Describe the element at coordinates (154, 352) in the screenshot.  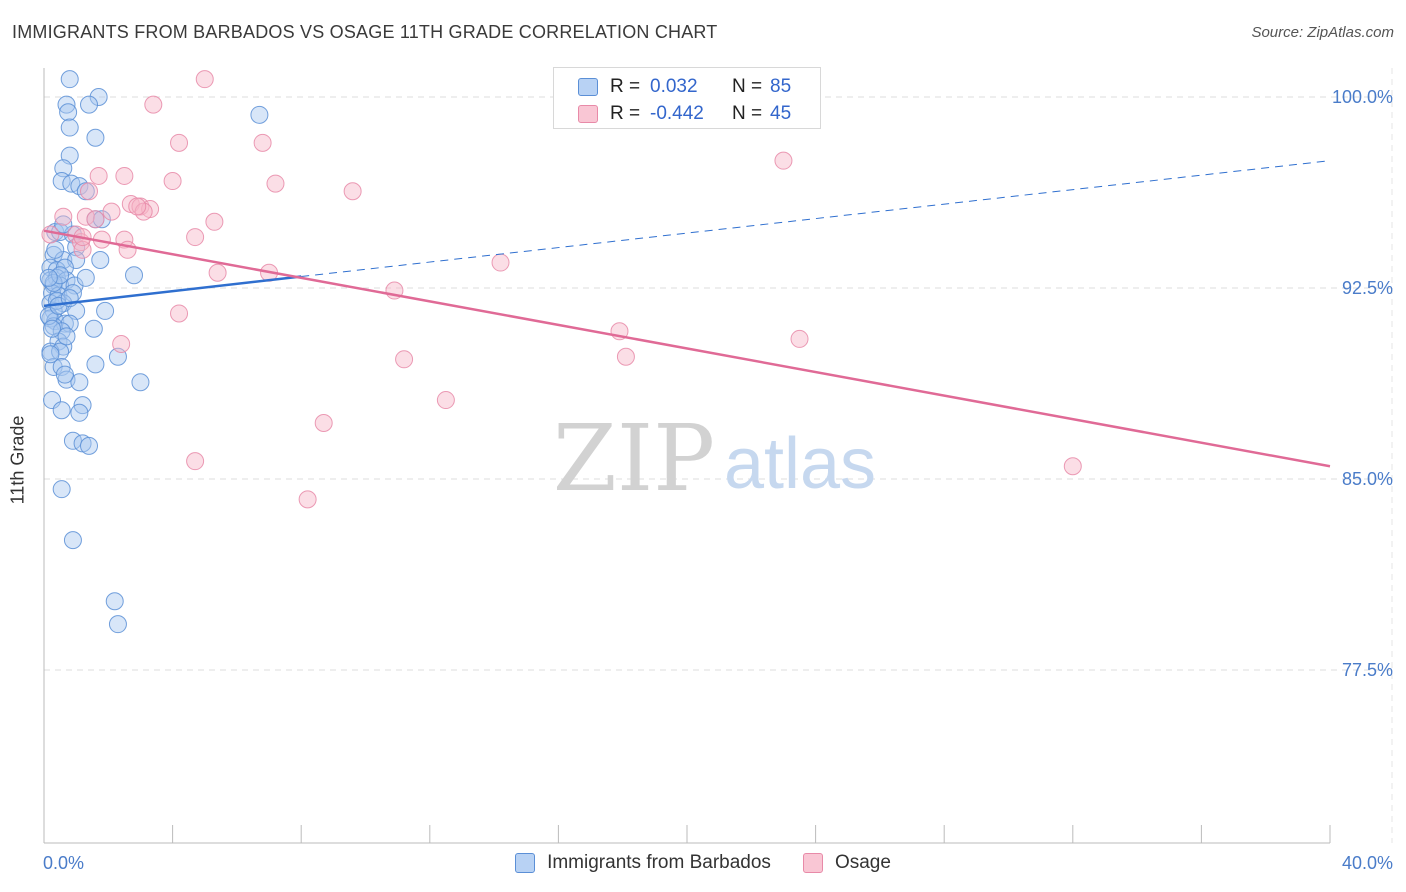
I see `series-barbados-points` at that location.